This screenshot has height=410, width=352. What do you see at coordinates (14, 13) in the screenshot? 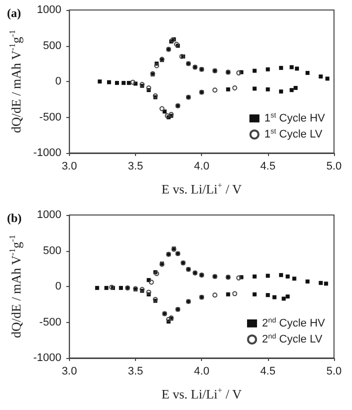
I see `chart-title: (a)` at bounding box center [14, 13].